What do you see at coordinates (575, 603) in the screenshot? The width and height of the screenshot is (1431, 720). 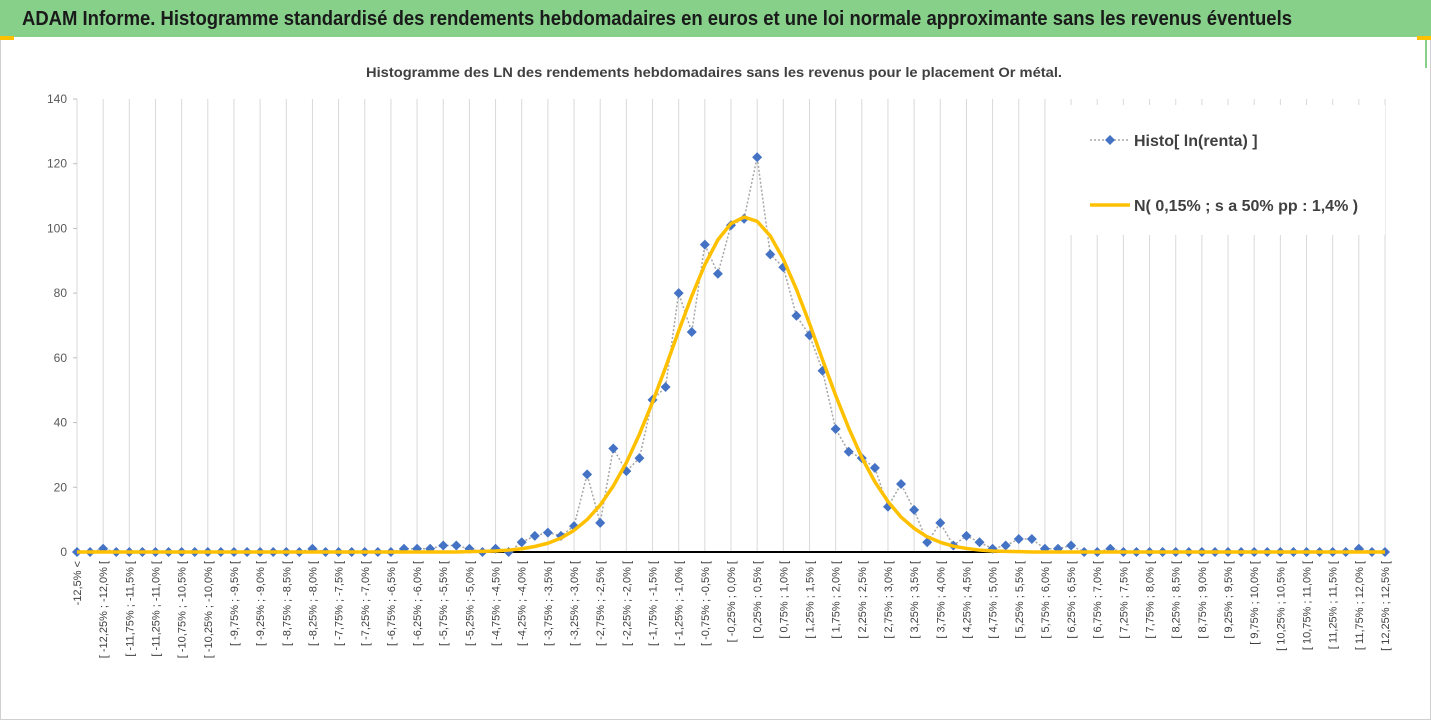 I see `x-tick-label: [ -3,25% ; -3,0% [` at bounding box center [575, 603].